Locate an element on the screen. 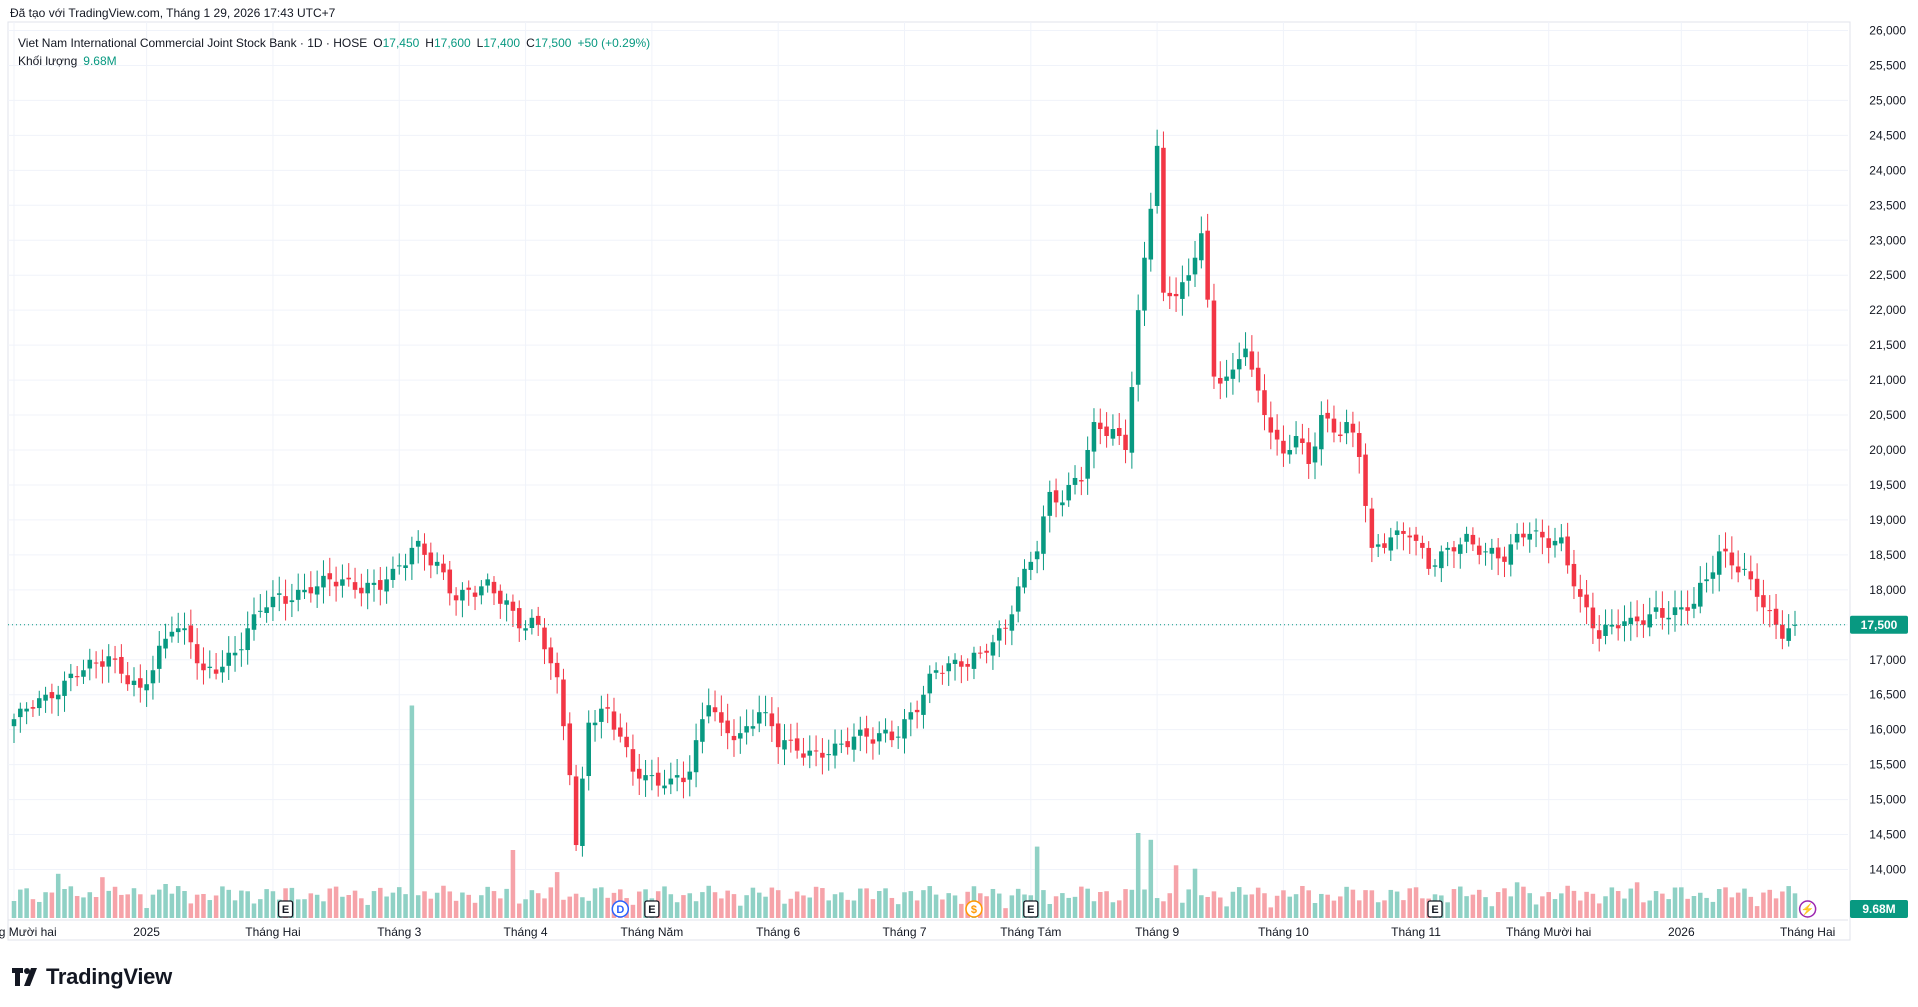  x-tick-label: Tháng 6 is located at coordinates (778, 932).